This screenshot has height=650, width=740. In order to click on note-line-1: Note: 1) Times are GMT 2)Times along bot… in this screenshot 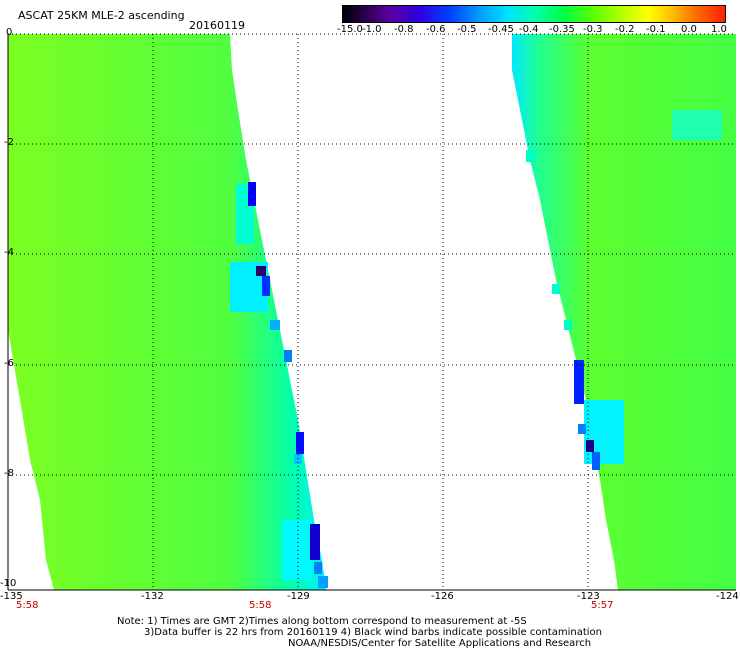, I will do `click(322, 621)`.